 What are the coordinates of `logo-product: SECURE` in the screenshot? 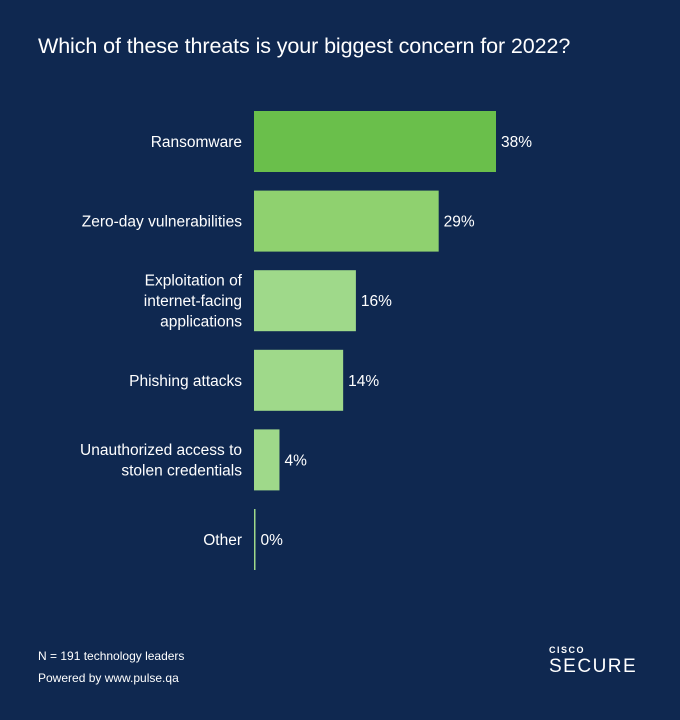 It's located at (593, 666).